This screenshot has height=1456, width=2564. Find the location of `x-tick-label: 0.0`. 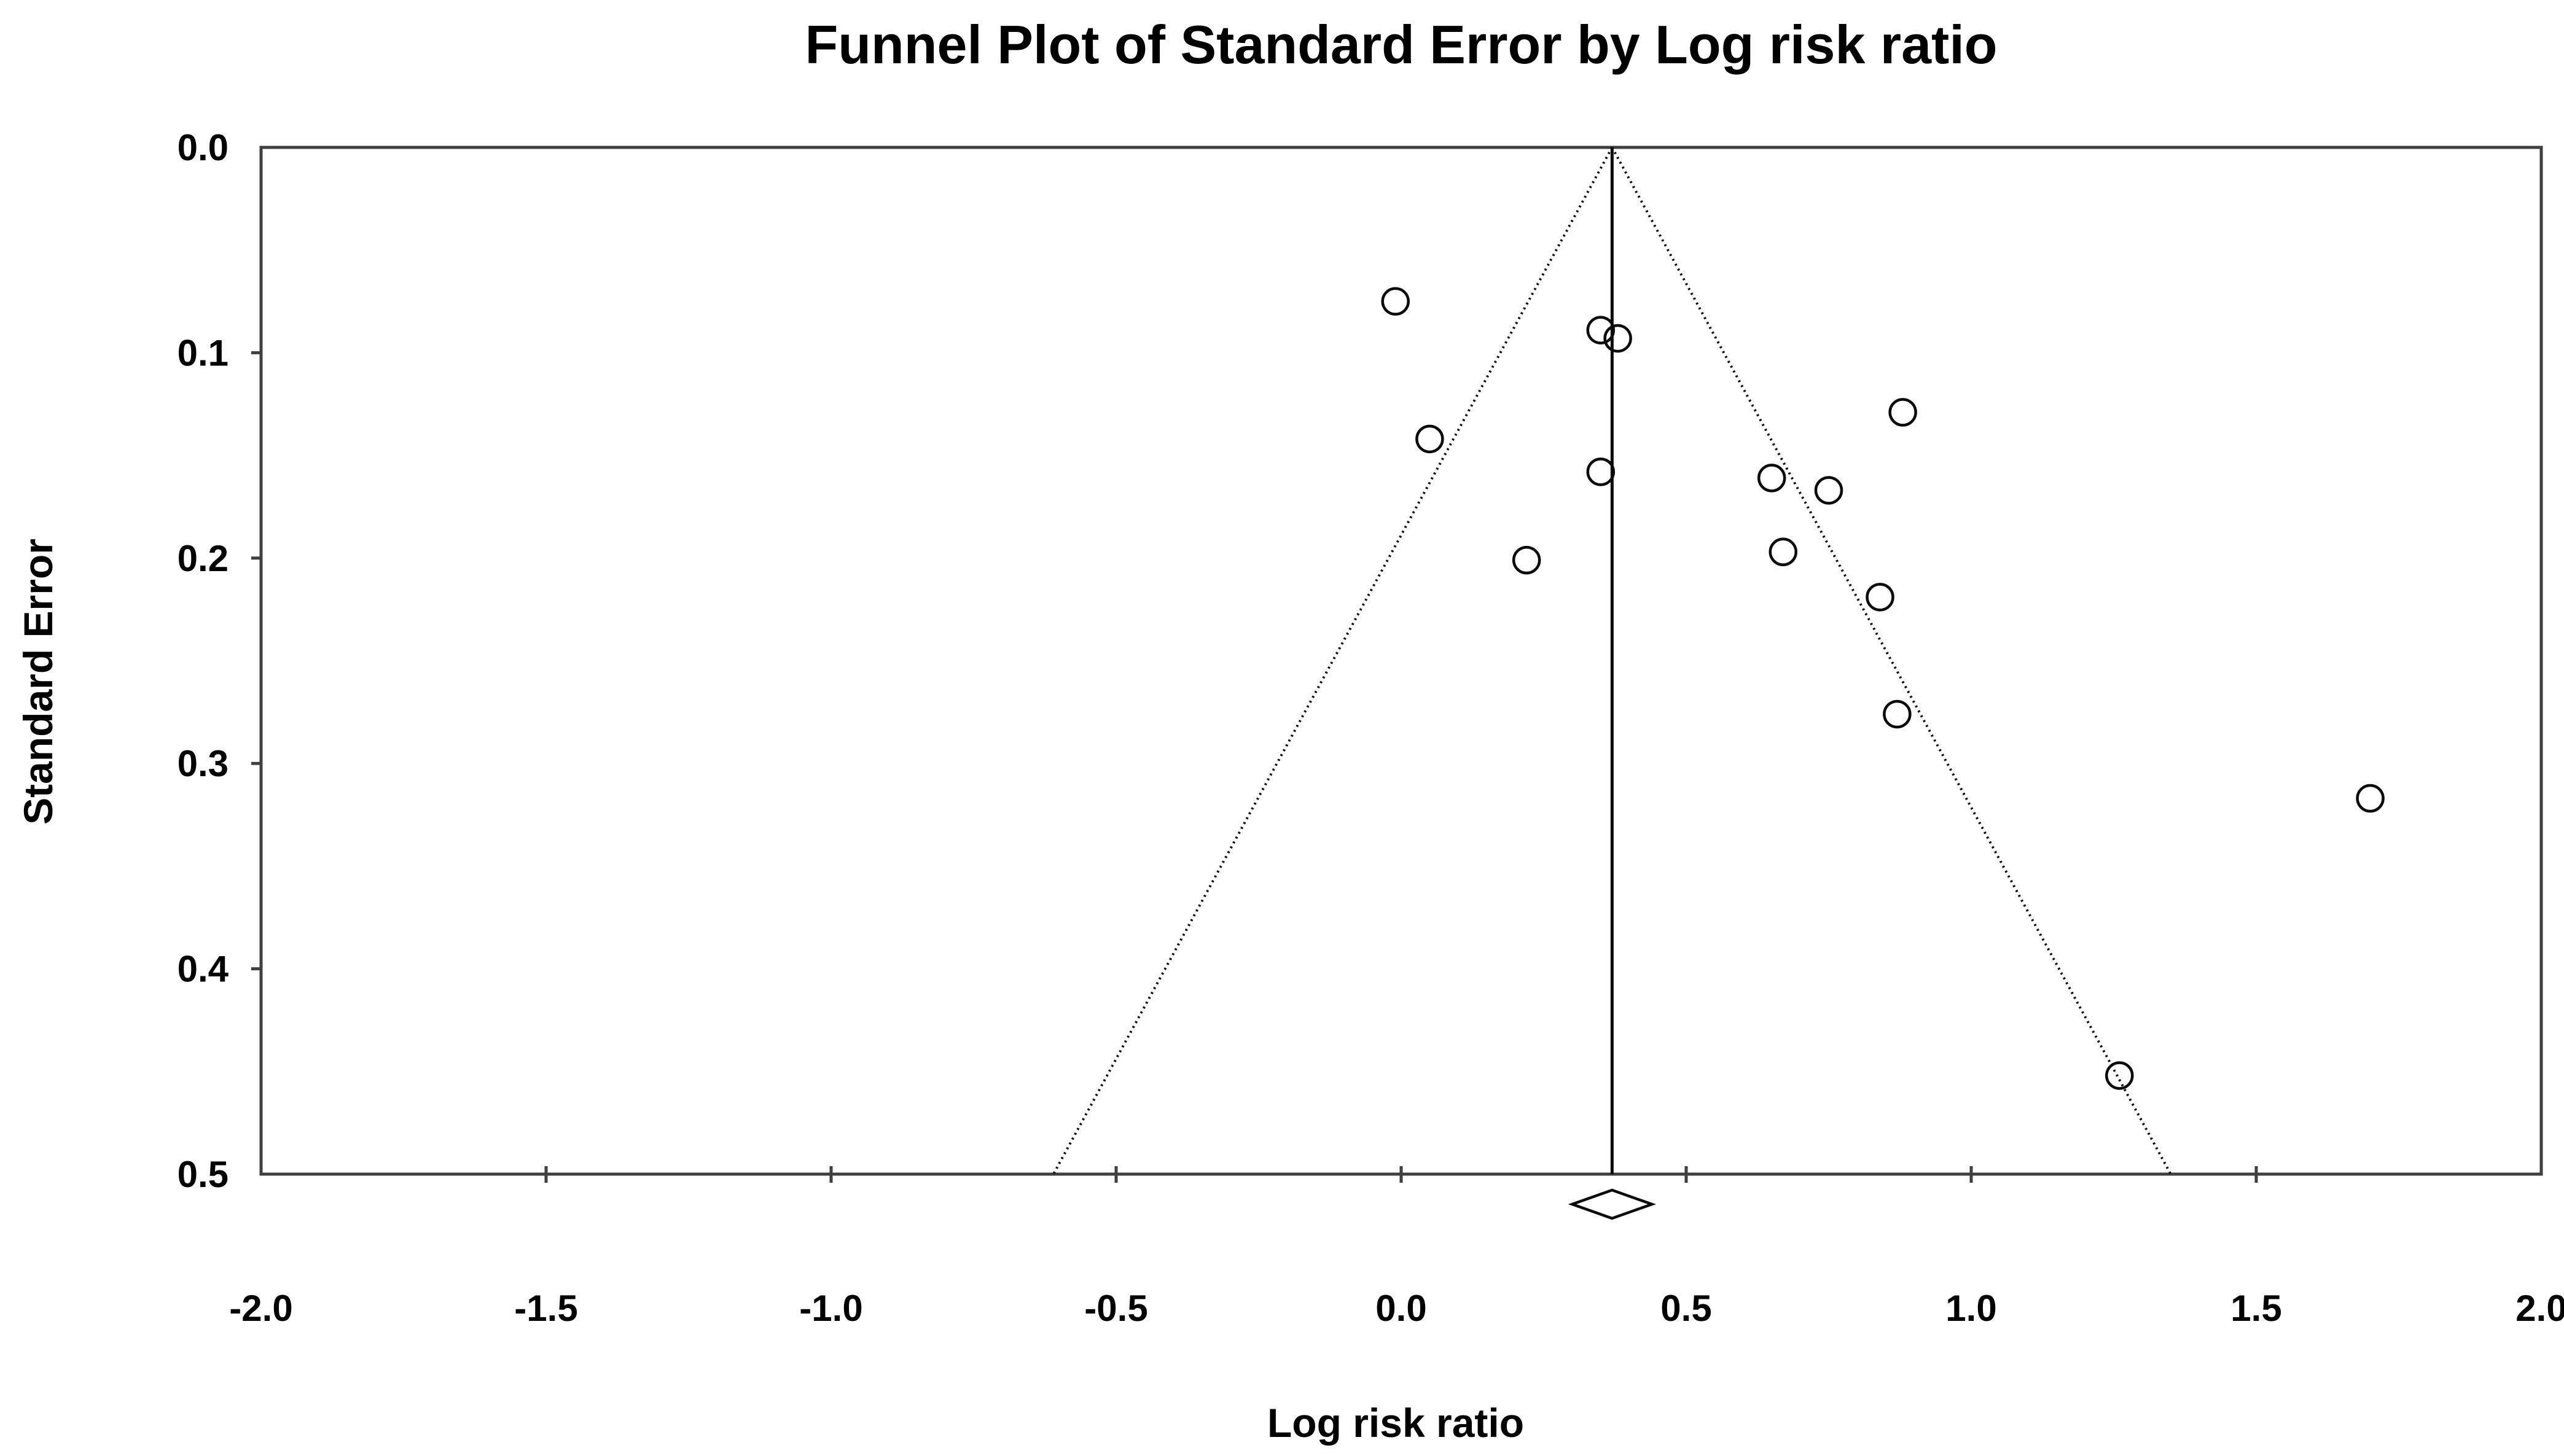

x-tick-label: 0.0 is located at coordinates (1401, 1308).